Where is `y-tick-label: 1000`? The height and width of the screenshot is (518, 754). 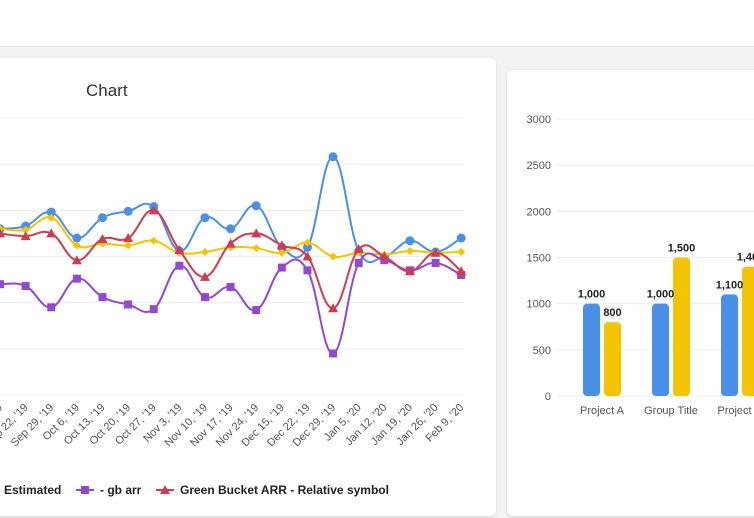
y-tick-label: 1000 is located at coordinates (539, 305).